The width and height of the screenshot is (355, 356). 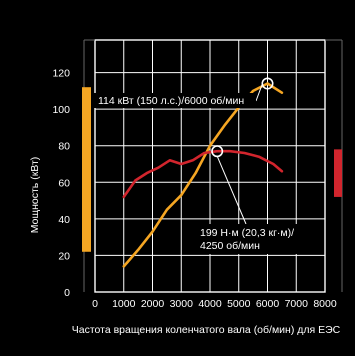 I want to click on y-tick-label: 40, so click(x=64, y=220).